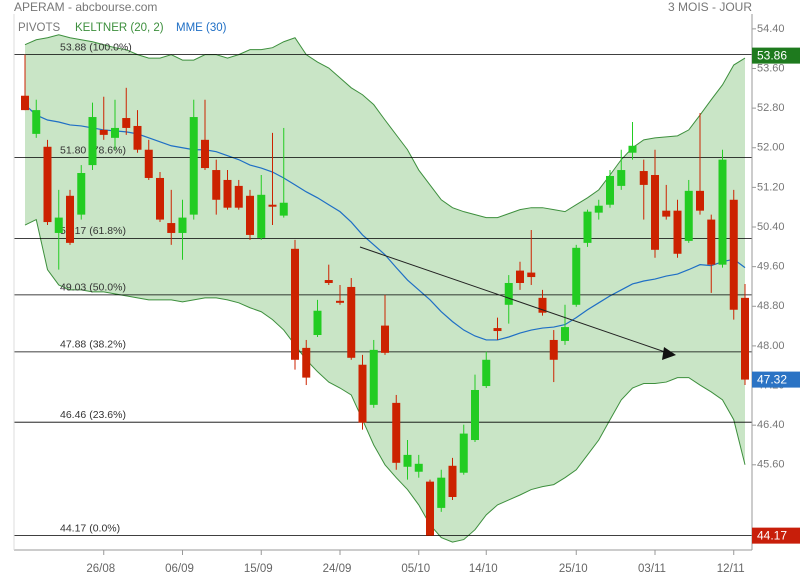  What do you see at coordinates (772, 379) in the screenshot?
I see `price-badge-label: 47.32` at bounding box center [772, 379].